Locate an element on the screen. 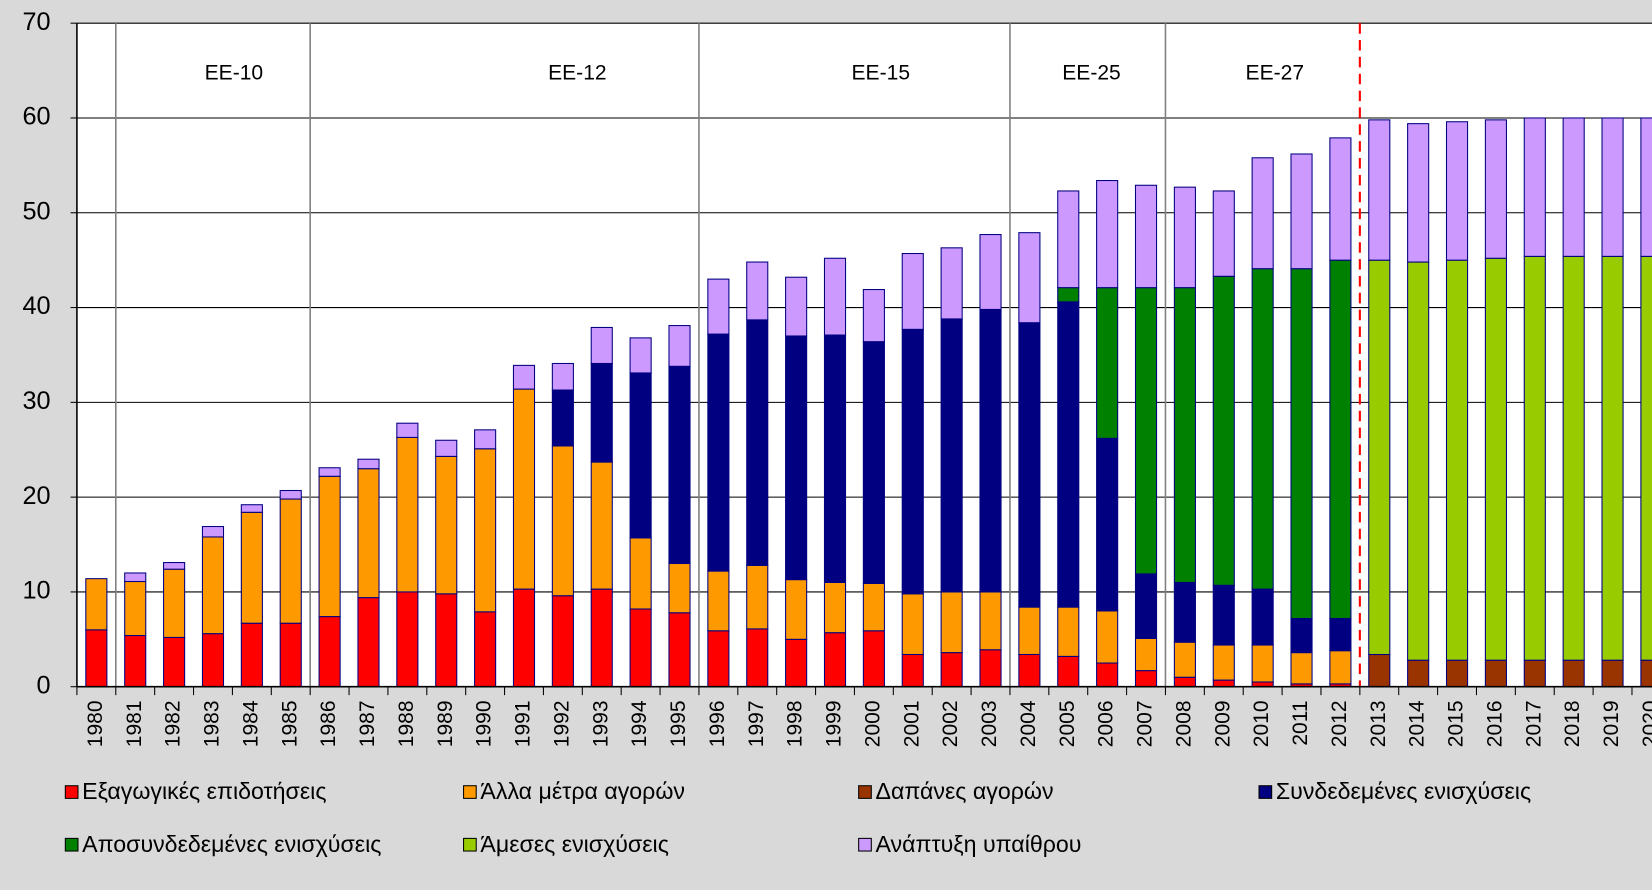 The width and height of the screenshot is (1652, 890). x-tick-label: 2010 is located at coordinates (1261, 723).